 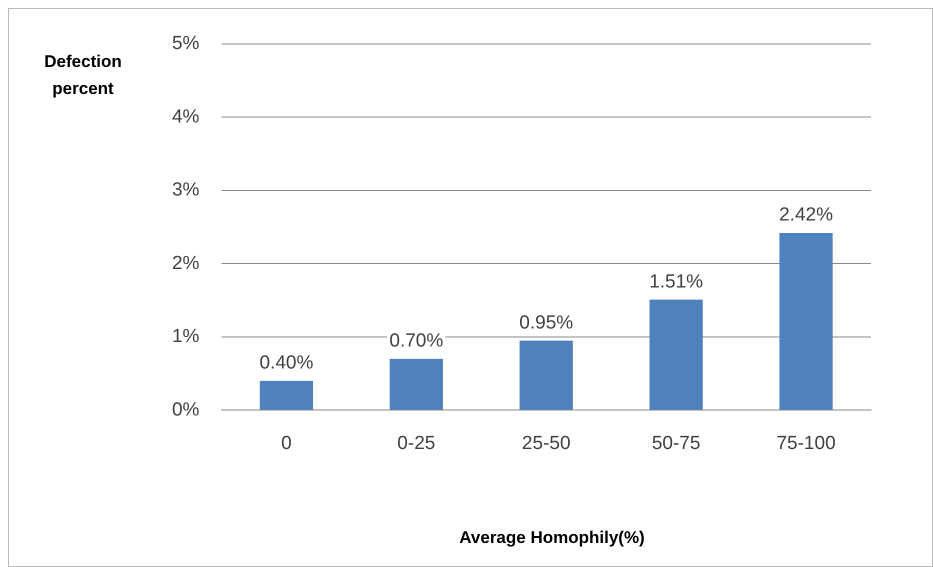 I want to click on x-tick-label: 0, so click(x=286, y=443).